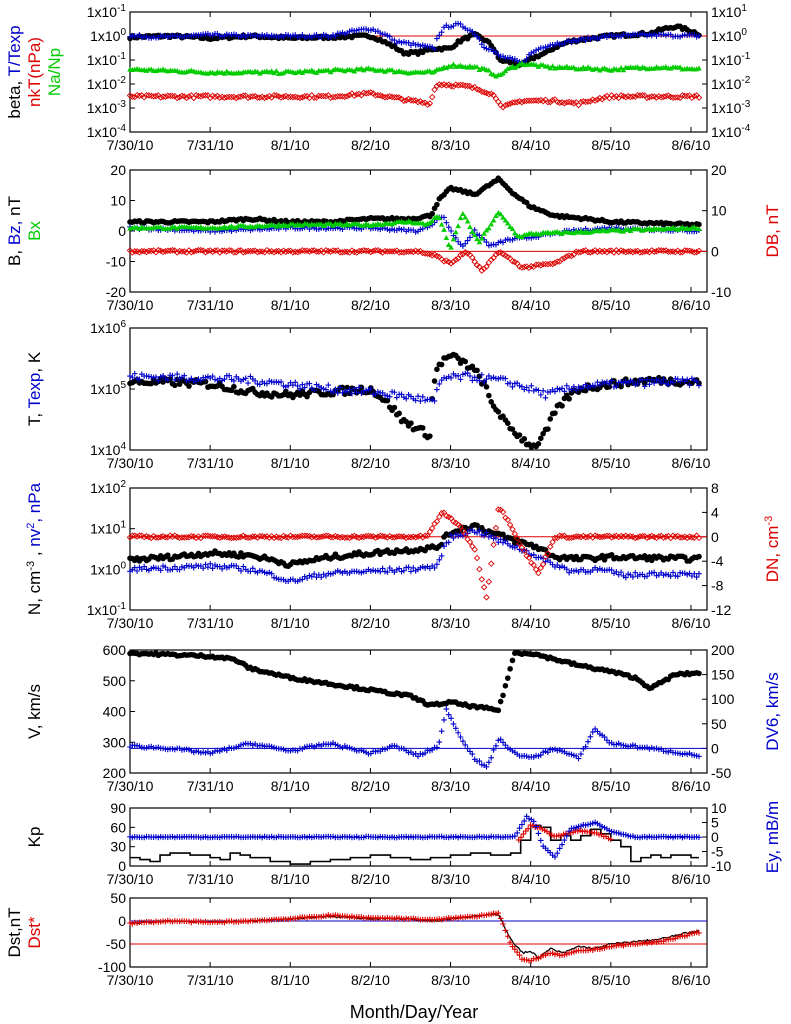 The width and height of the screenshot is (791, 1024). I want to click on y-right-tick-label: 50, so click(719, 724).